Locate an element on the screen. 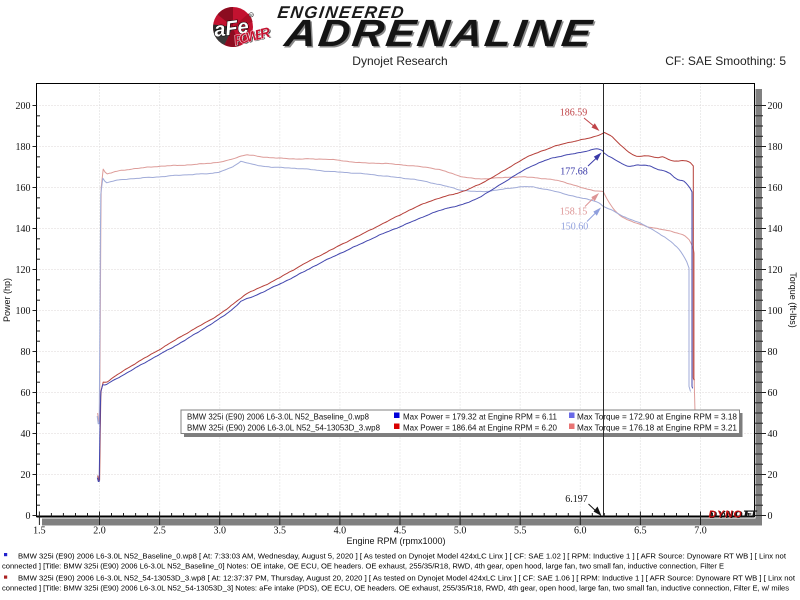  svg-text: 6.0 is located at coordinates (580, 531).